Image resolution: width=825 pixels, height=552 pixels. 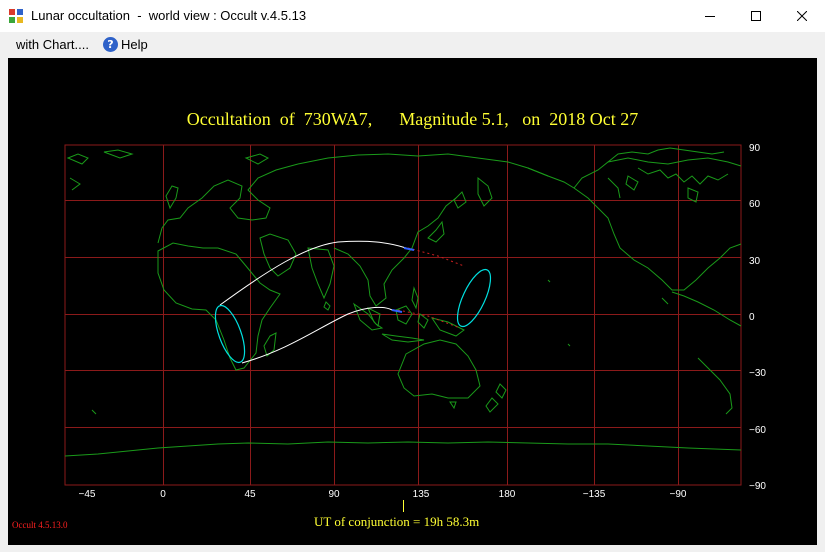 I want to click on close-icon, so click(x=802, y=16).